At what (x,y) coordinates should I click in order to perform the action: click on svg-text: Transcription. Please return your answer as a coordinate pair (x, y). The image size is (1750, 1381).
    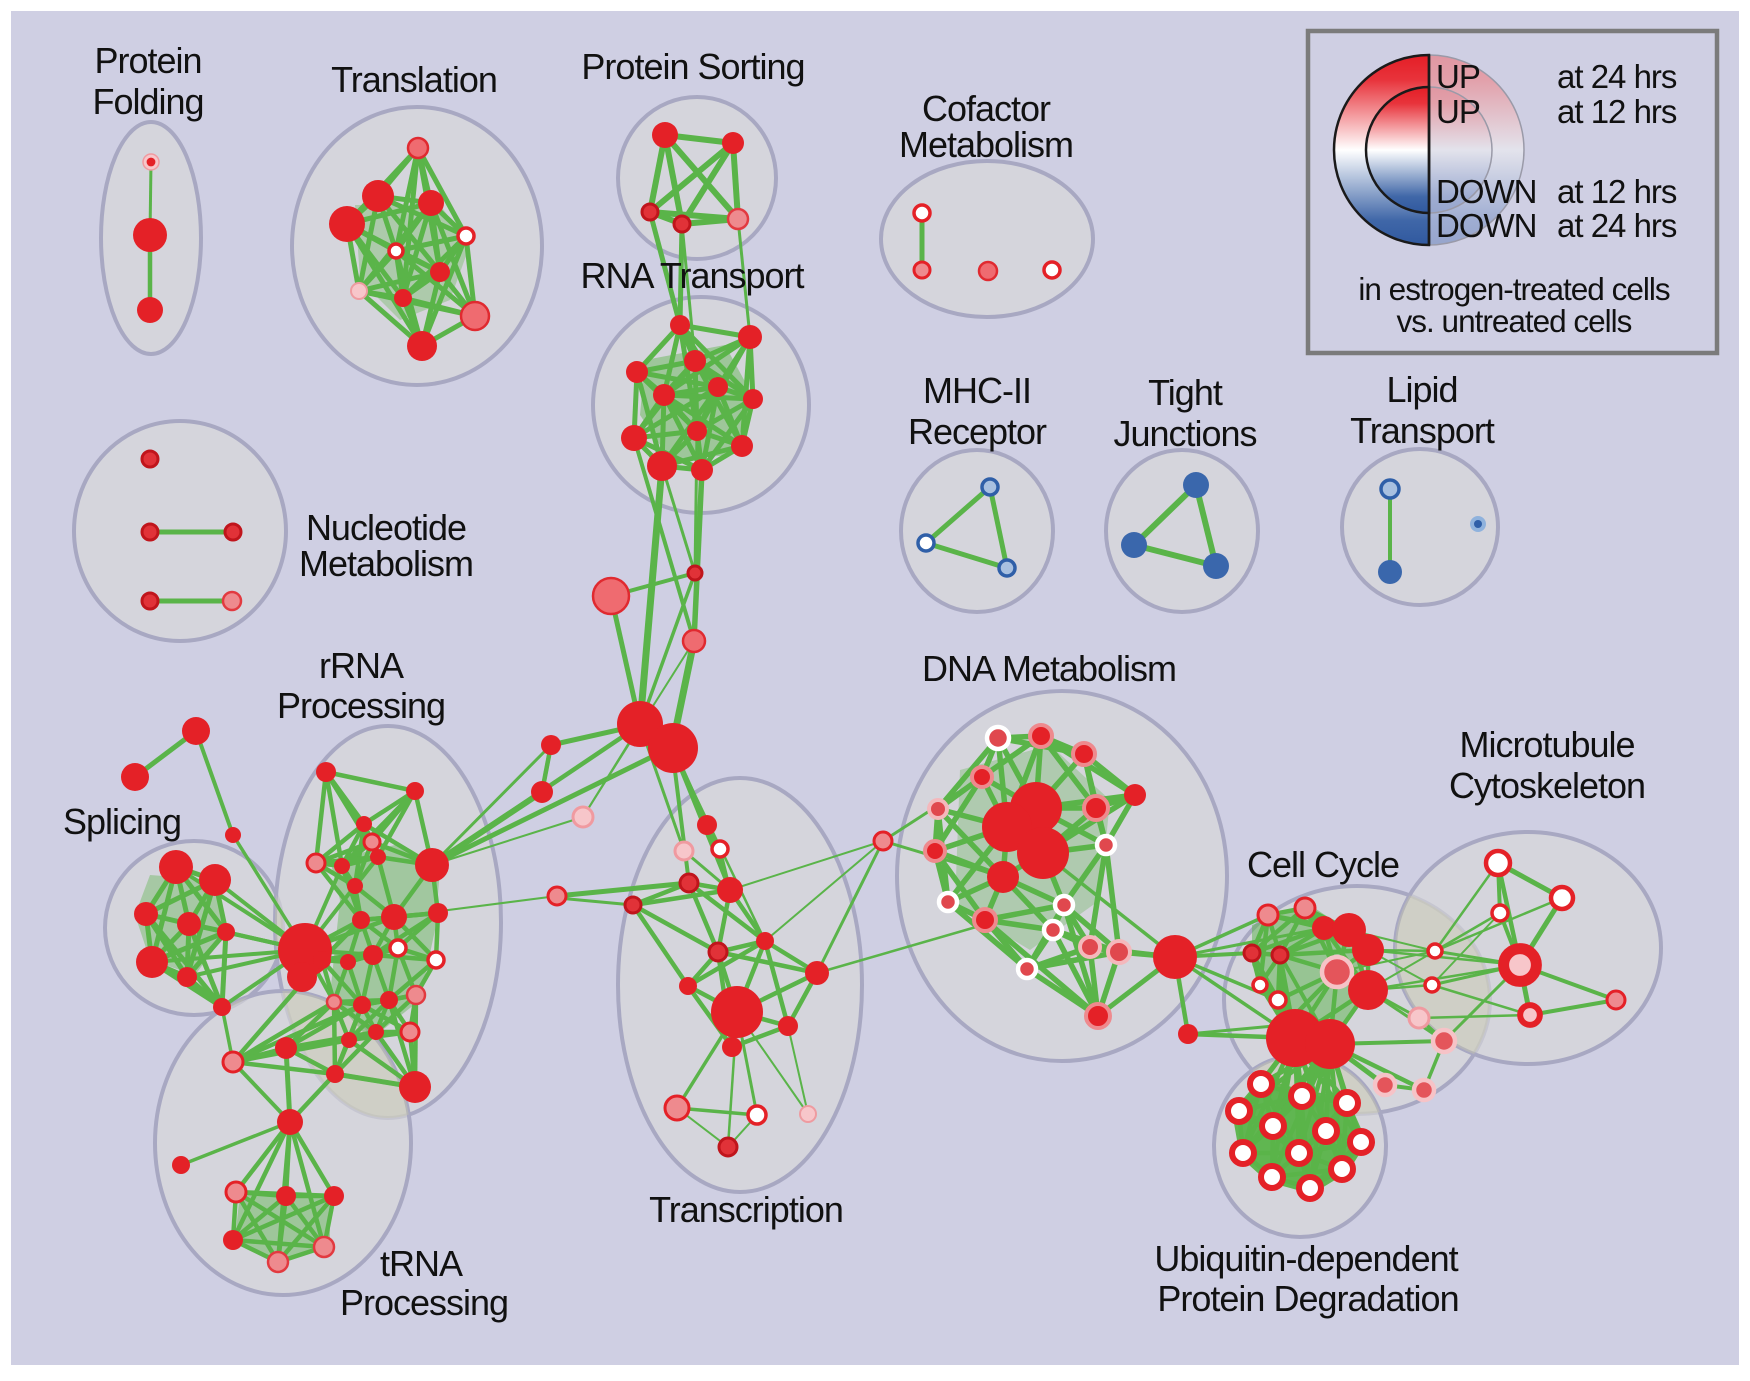
    Looking at the image, I should click on (746, 1209).